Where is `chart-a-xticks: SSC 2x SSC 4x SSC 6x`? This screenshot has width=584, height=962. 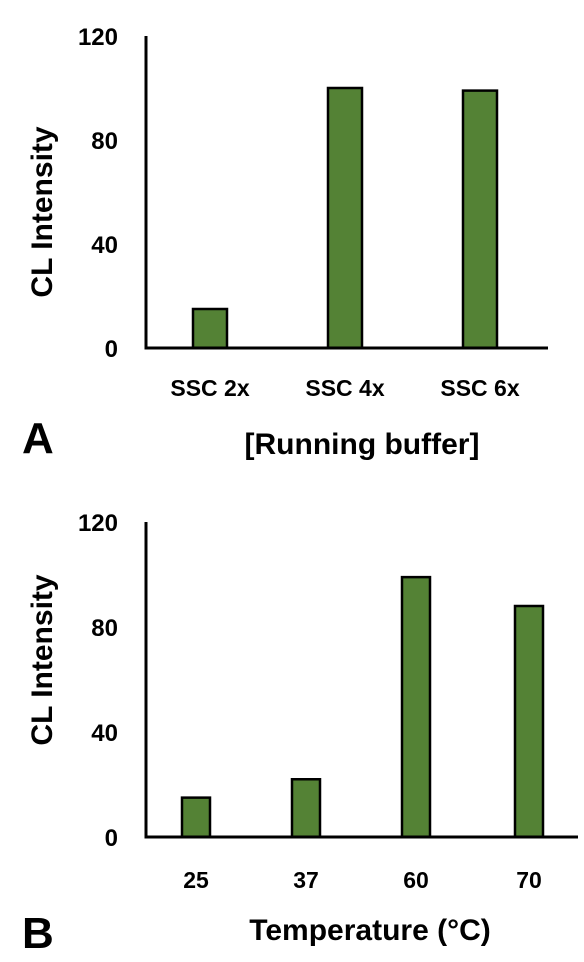
chart-a-xticks: SSC 2x SSC 4x SSC 6x is located at coordinates (344, 388).